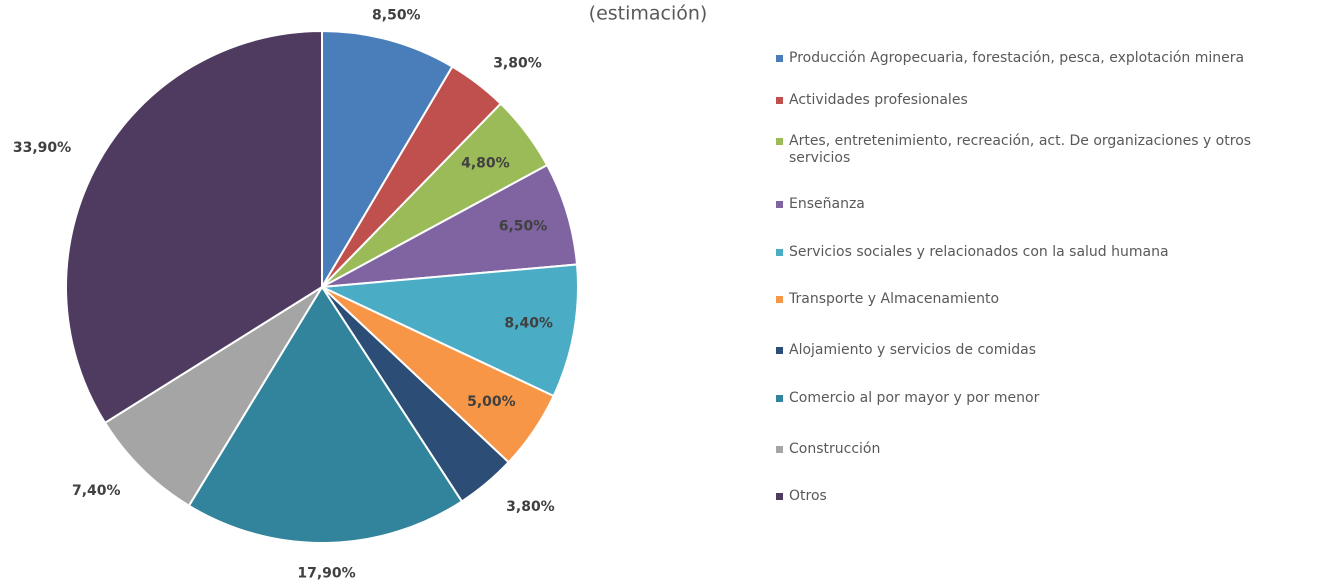 The height and width of the screenshot is (585, 1331). What do you see at coordinates (42, 148) in the screenshot?
I see `data-label: 33,90%` at bounding box center [42, 148].